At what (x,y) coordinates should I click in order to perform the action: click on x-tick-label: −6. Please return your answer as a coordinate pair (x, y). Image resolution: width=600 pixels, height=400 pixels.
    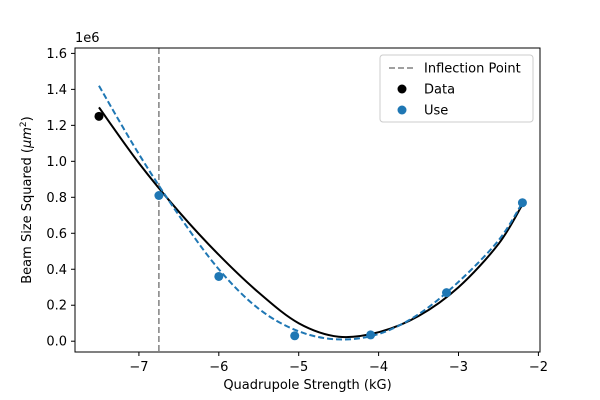
    Looking at the image, I should click on (218, 367).